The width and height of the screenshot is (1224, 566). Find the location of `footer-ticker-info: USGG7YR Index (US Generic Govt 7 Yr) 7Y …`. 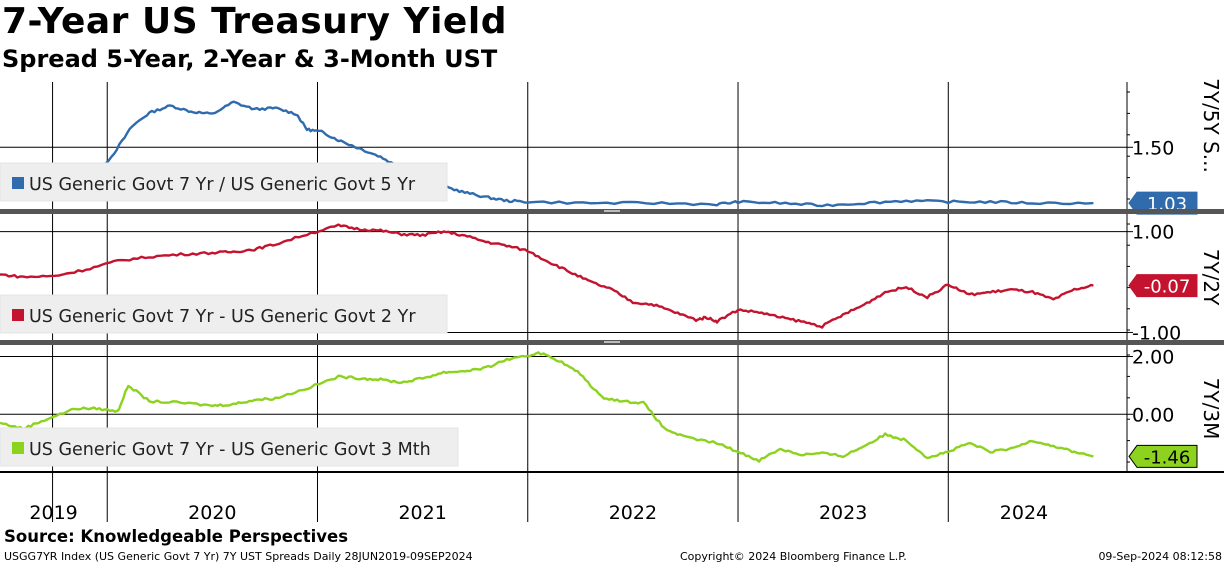

footer-ticker-info: USGG7YR Index (US Generic Govt 7 Yr) 7Y … is located at coordinates (238, 556).